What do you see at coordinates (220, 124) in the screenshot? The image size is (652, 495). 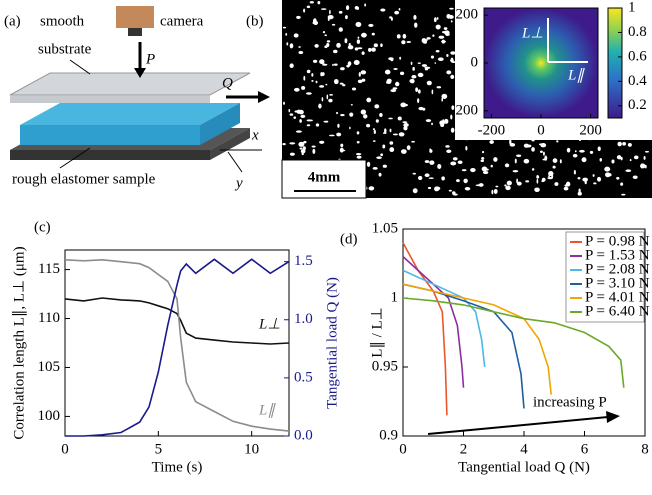 I see `sample-side` at bounding box center [220, 124].